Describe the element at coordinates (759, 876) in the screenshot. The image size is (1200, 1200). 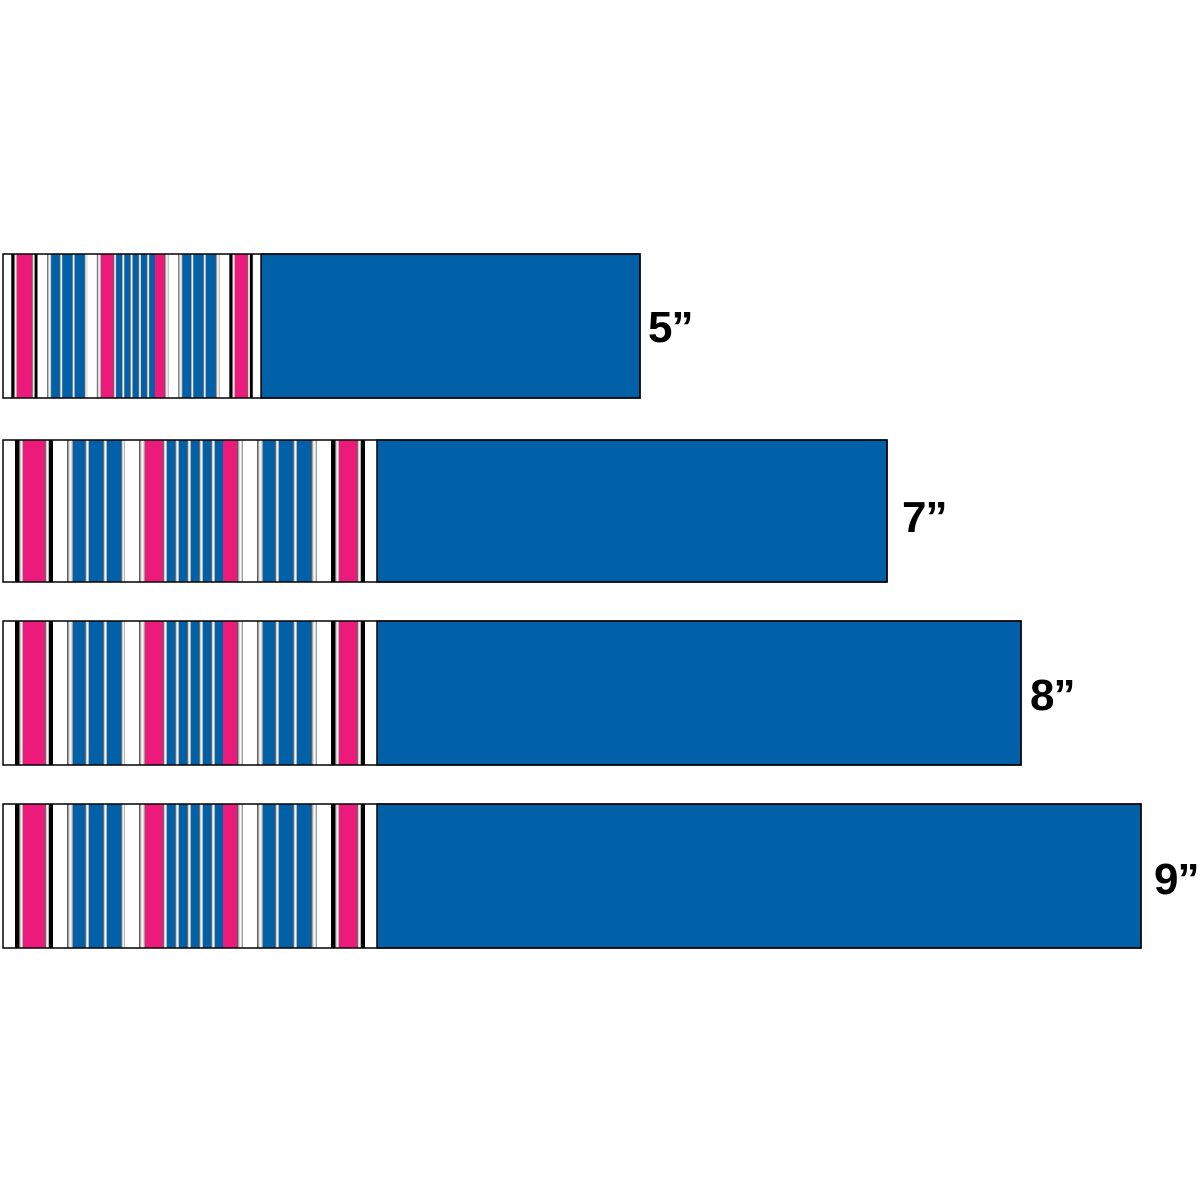
I see `solid-blue-section` at that location.